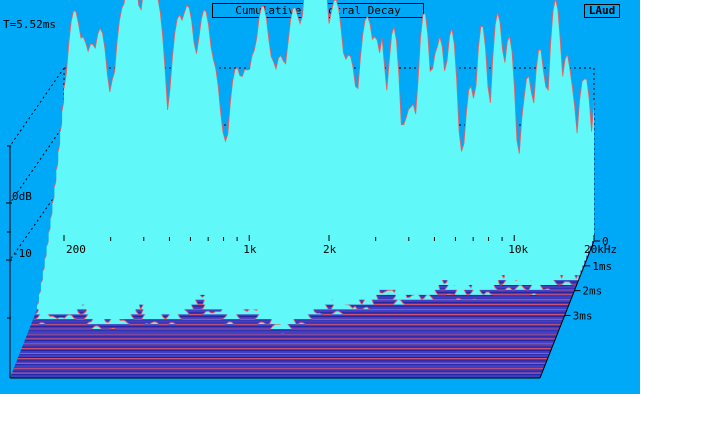 This screenshot has width=704, height=430. I want to click on x-tick-label: 2k, so click(330, 249).